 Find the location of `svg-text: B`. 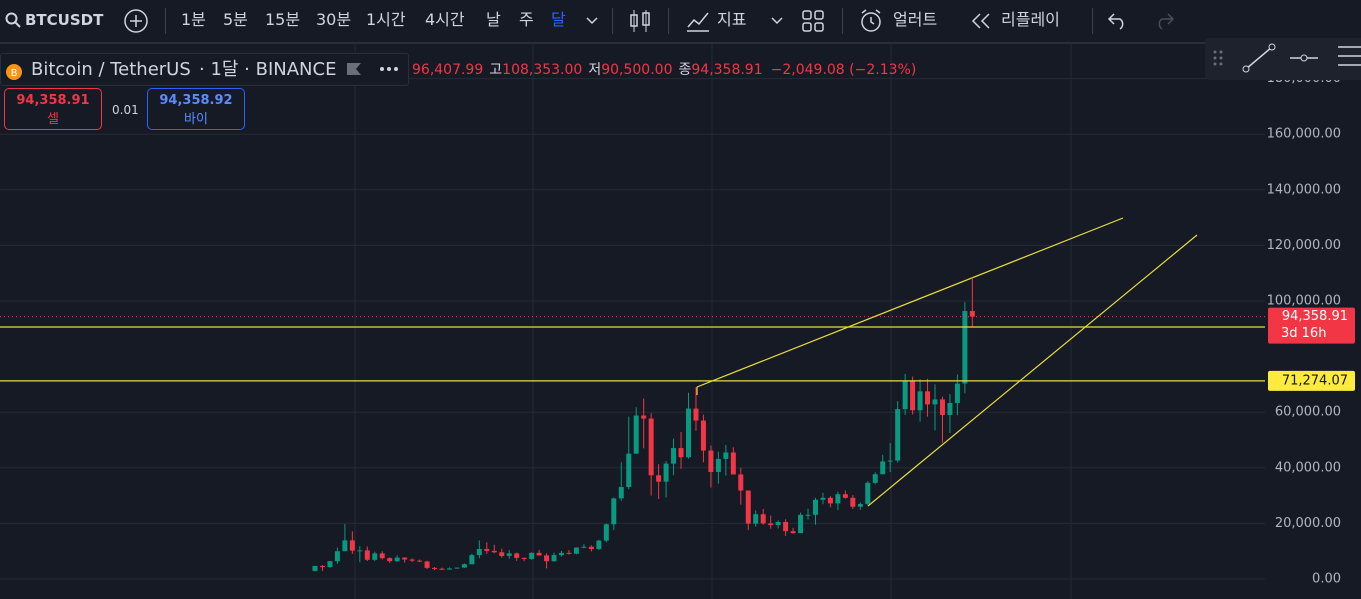

svg-text: B is located at coordinates (14, 73).